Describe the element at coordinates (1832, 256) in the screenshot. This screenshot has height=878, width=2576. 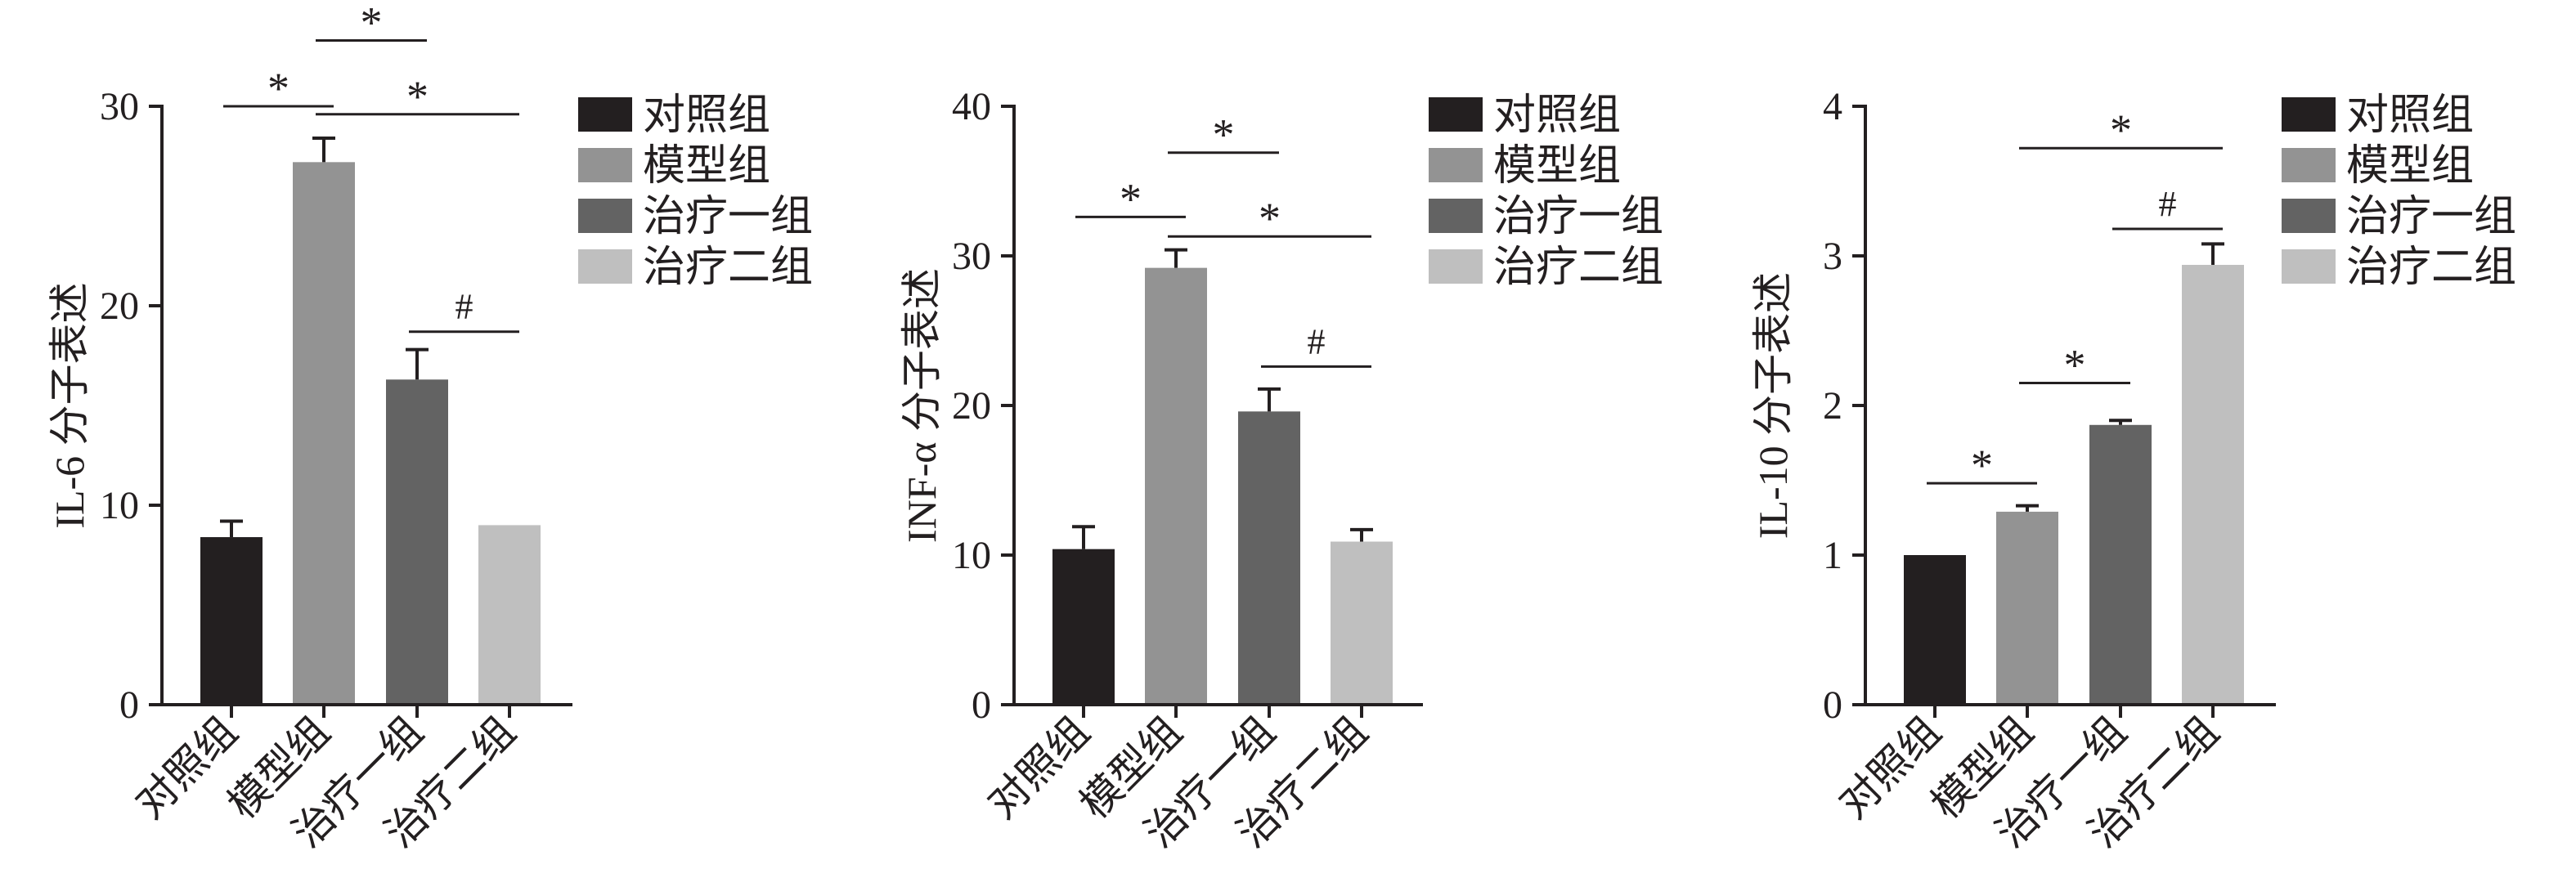
I see `y-tick-label: 3` at that location.